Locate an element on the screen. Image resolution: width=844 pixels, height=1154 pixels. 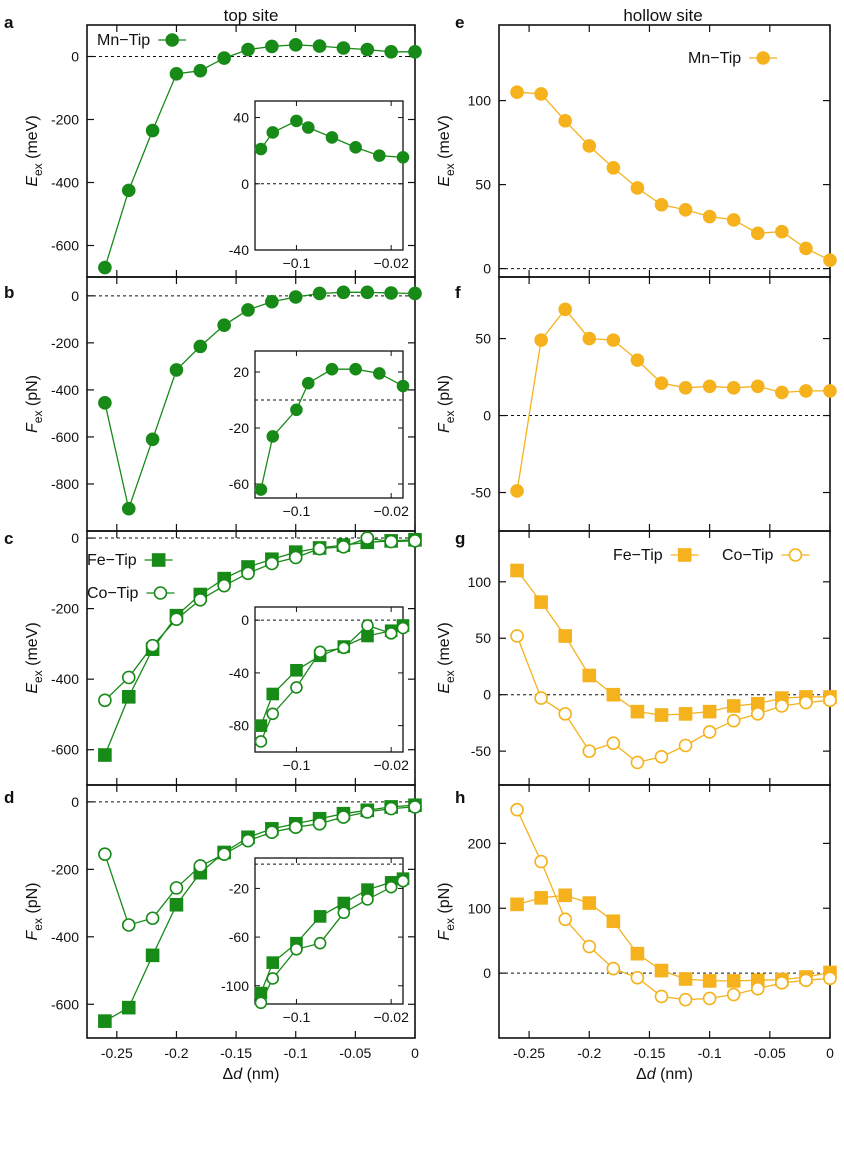
panel-g: -50 0 50 100 Eex (meV) g Fe−Tip Co−Tip is located at coordinates (636, 657).